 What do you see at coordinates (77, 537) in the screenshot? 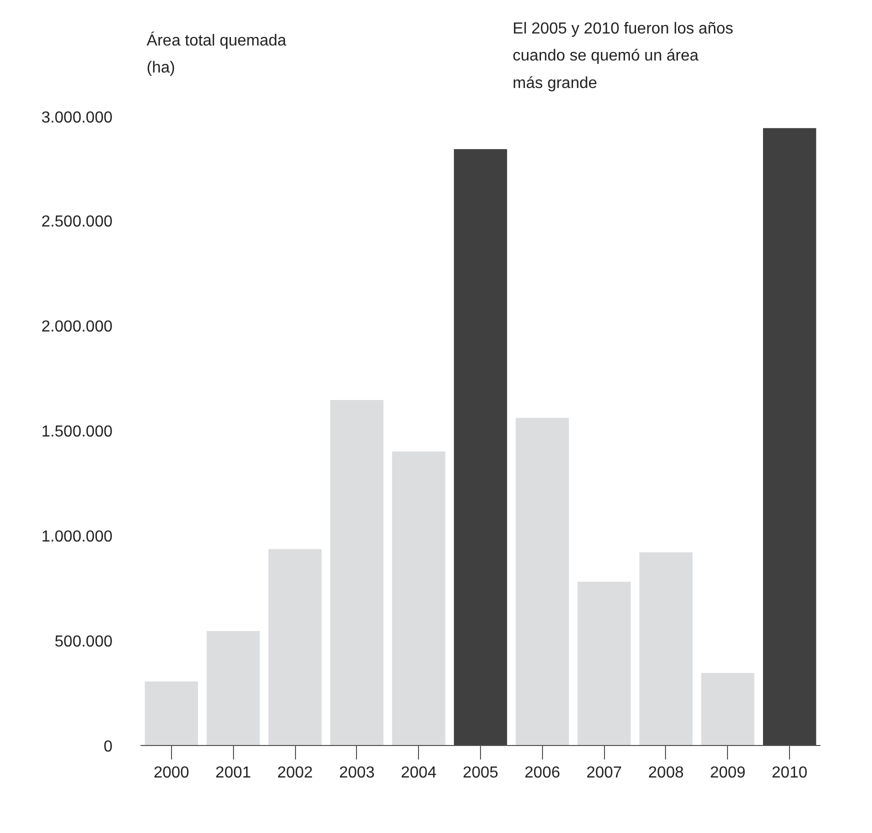
I see `y-tick-label: 1.000.000` at bounding box center [77, 537].